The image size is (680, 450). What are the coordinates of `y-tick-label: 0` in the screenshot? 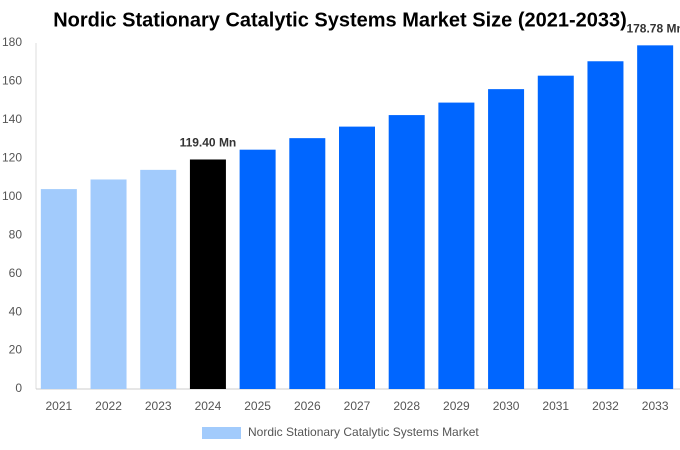 It's located at (18, 388).